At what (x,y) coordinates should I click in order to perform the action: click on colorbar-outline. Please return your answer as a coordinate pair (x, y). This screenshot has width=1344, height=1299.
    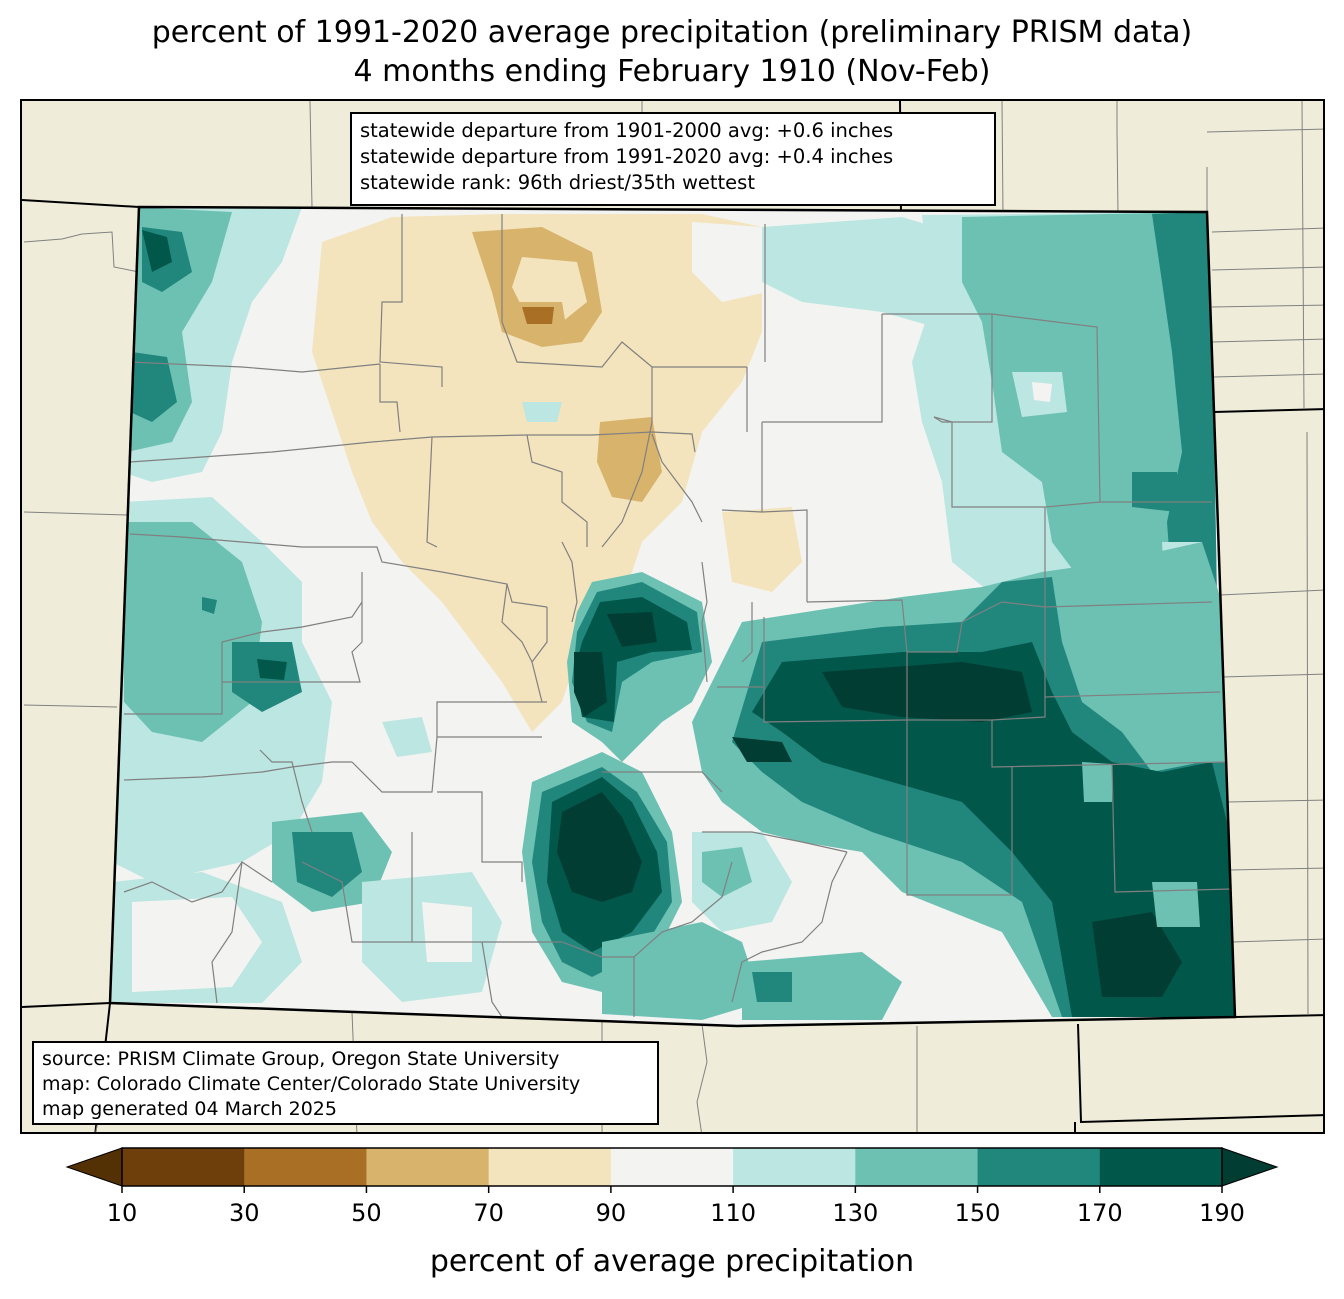
    Looking at the image, I should click on (672, 1167).